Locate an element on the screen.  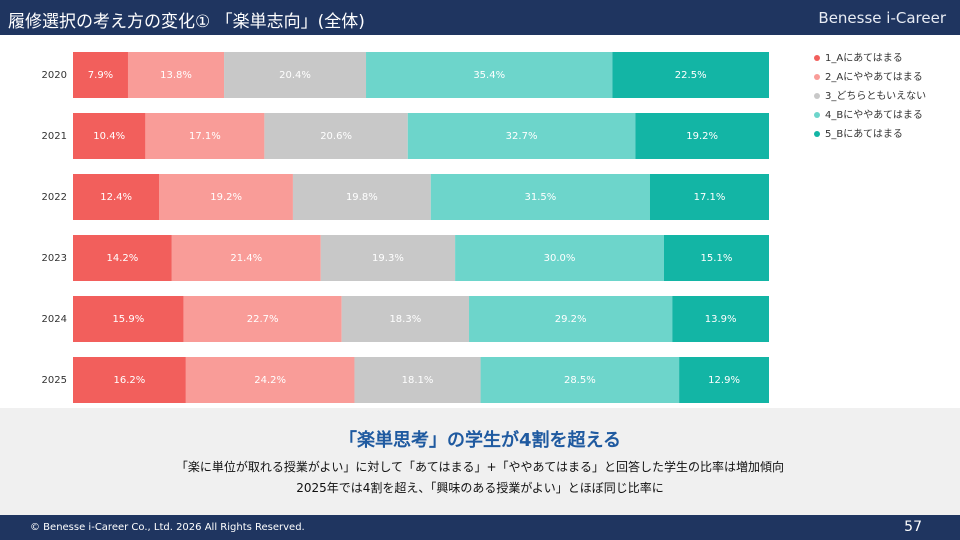
data-label: 10.4% is located at coordinates (109, 136).